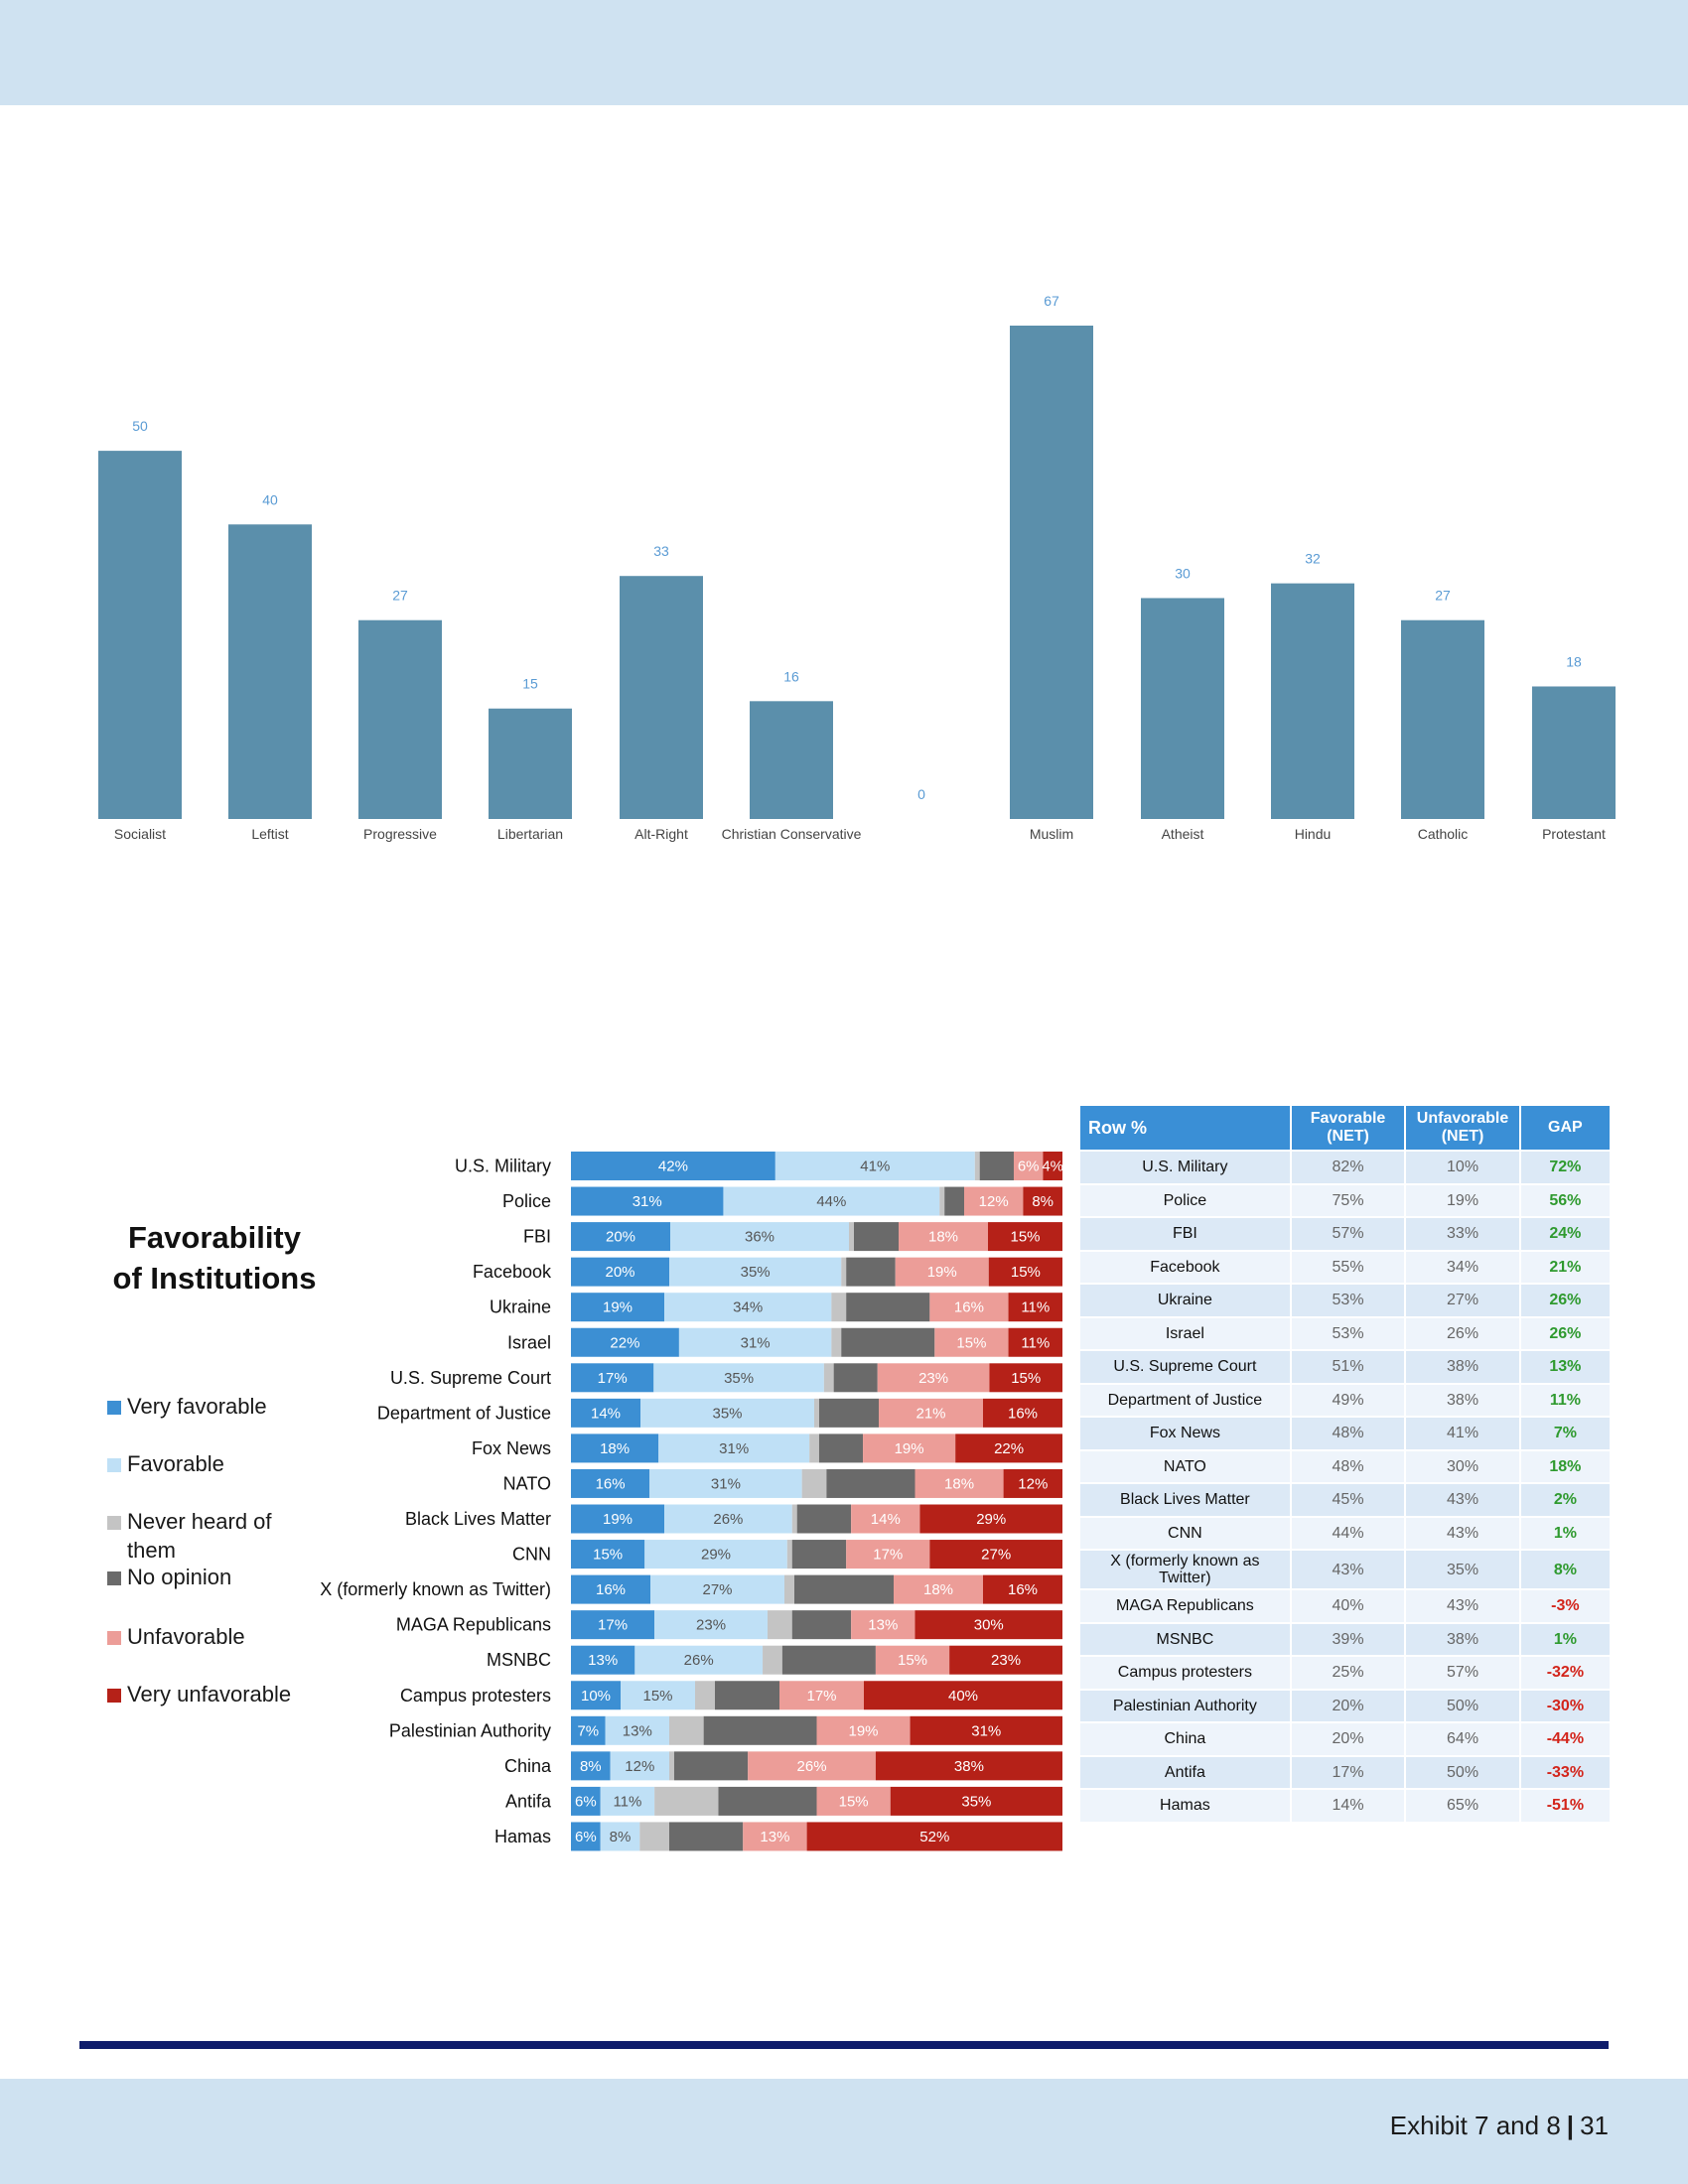 This screenshot has width=1688, height=2184. What do you see at coordinates (1462, 1367) in the screenshot?
I see `table-cell-unfavorable: 38%` at bounding box center [1462, 1367].